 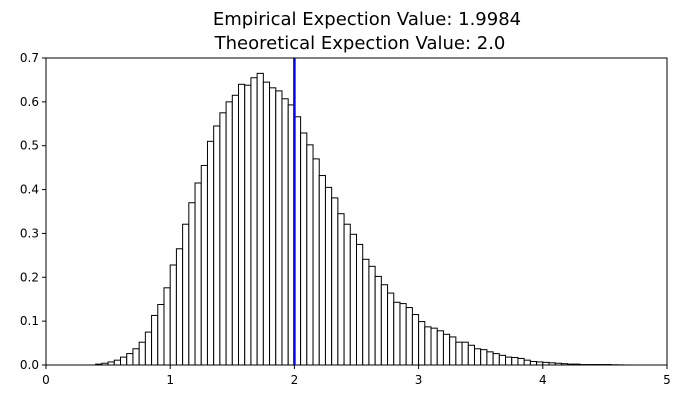 I want to click on x-tick-label: 0, so click(x=46, y=380).